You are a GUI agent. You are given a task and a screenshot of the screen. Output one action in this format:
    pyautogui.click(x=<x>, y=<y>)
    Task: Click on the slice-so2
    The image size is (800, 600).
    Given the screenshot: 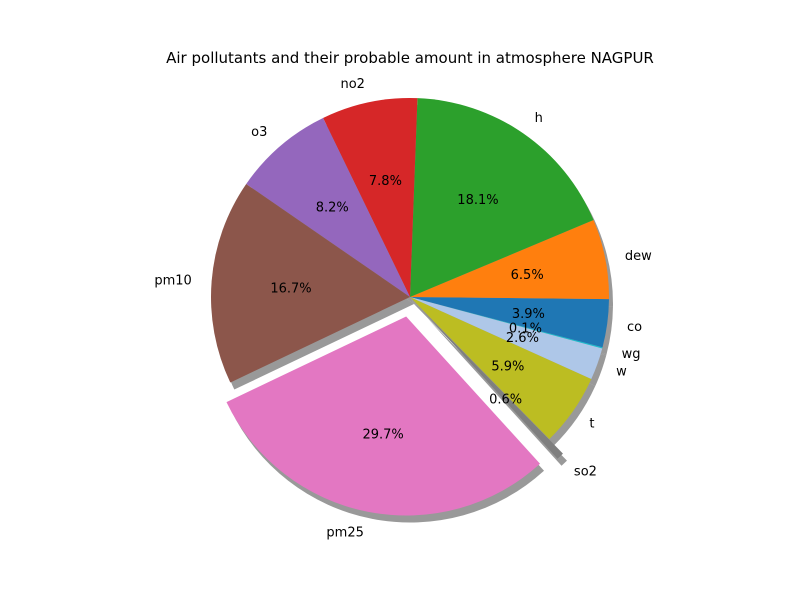 What is the action you would take?
    pyautogui.click(x=493, y=385)
    